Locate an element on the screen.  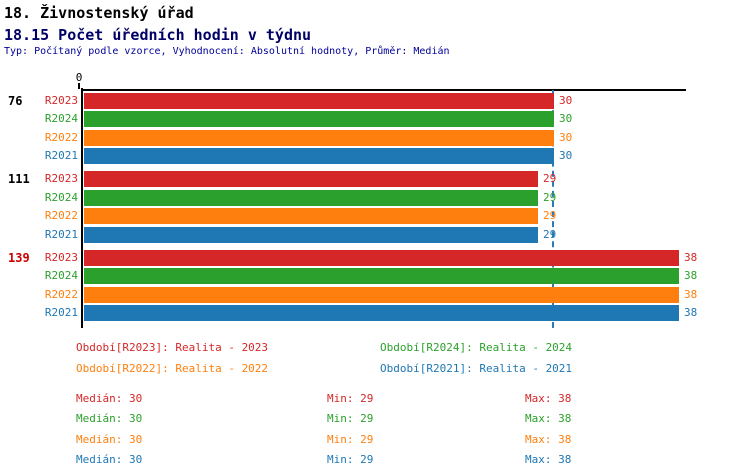
legend-item: Období[R2024]: Realita - 2024 is located at coordinates (476, 347).